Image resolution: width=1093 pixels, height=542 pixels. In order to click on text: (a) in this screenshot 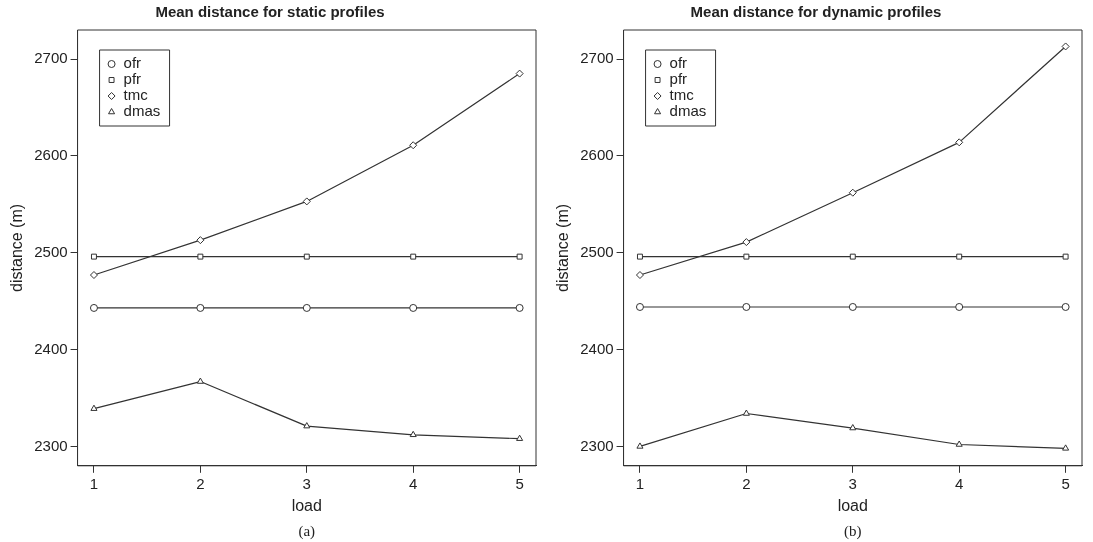, I will do `click(307, 532)`.